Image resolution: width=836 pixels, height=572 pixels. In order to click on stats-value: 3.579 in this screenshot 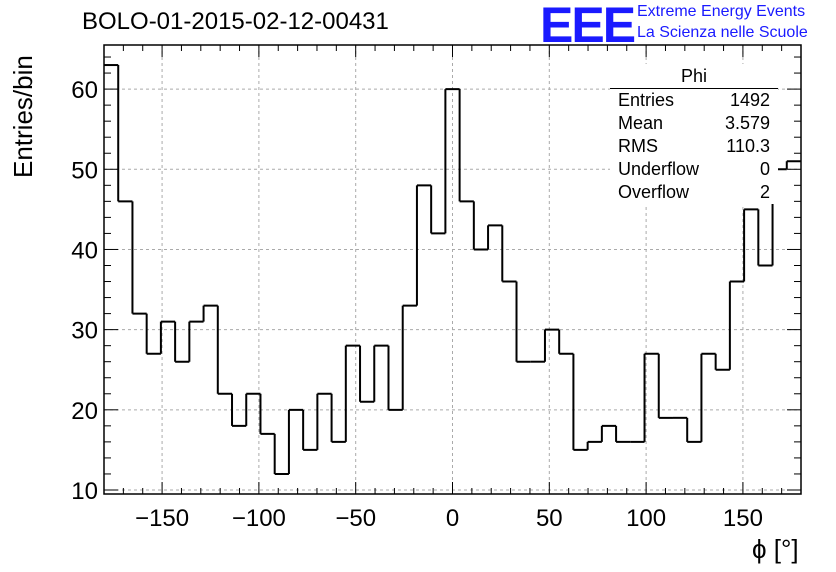, I will do `click(747, 123)`.